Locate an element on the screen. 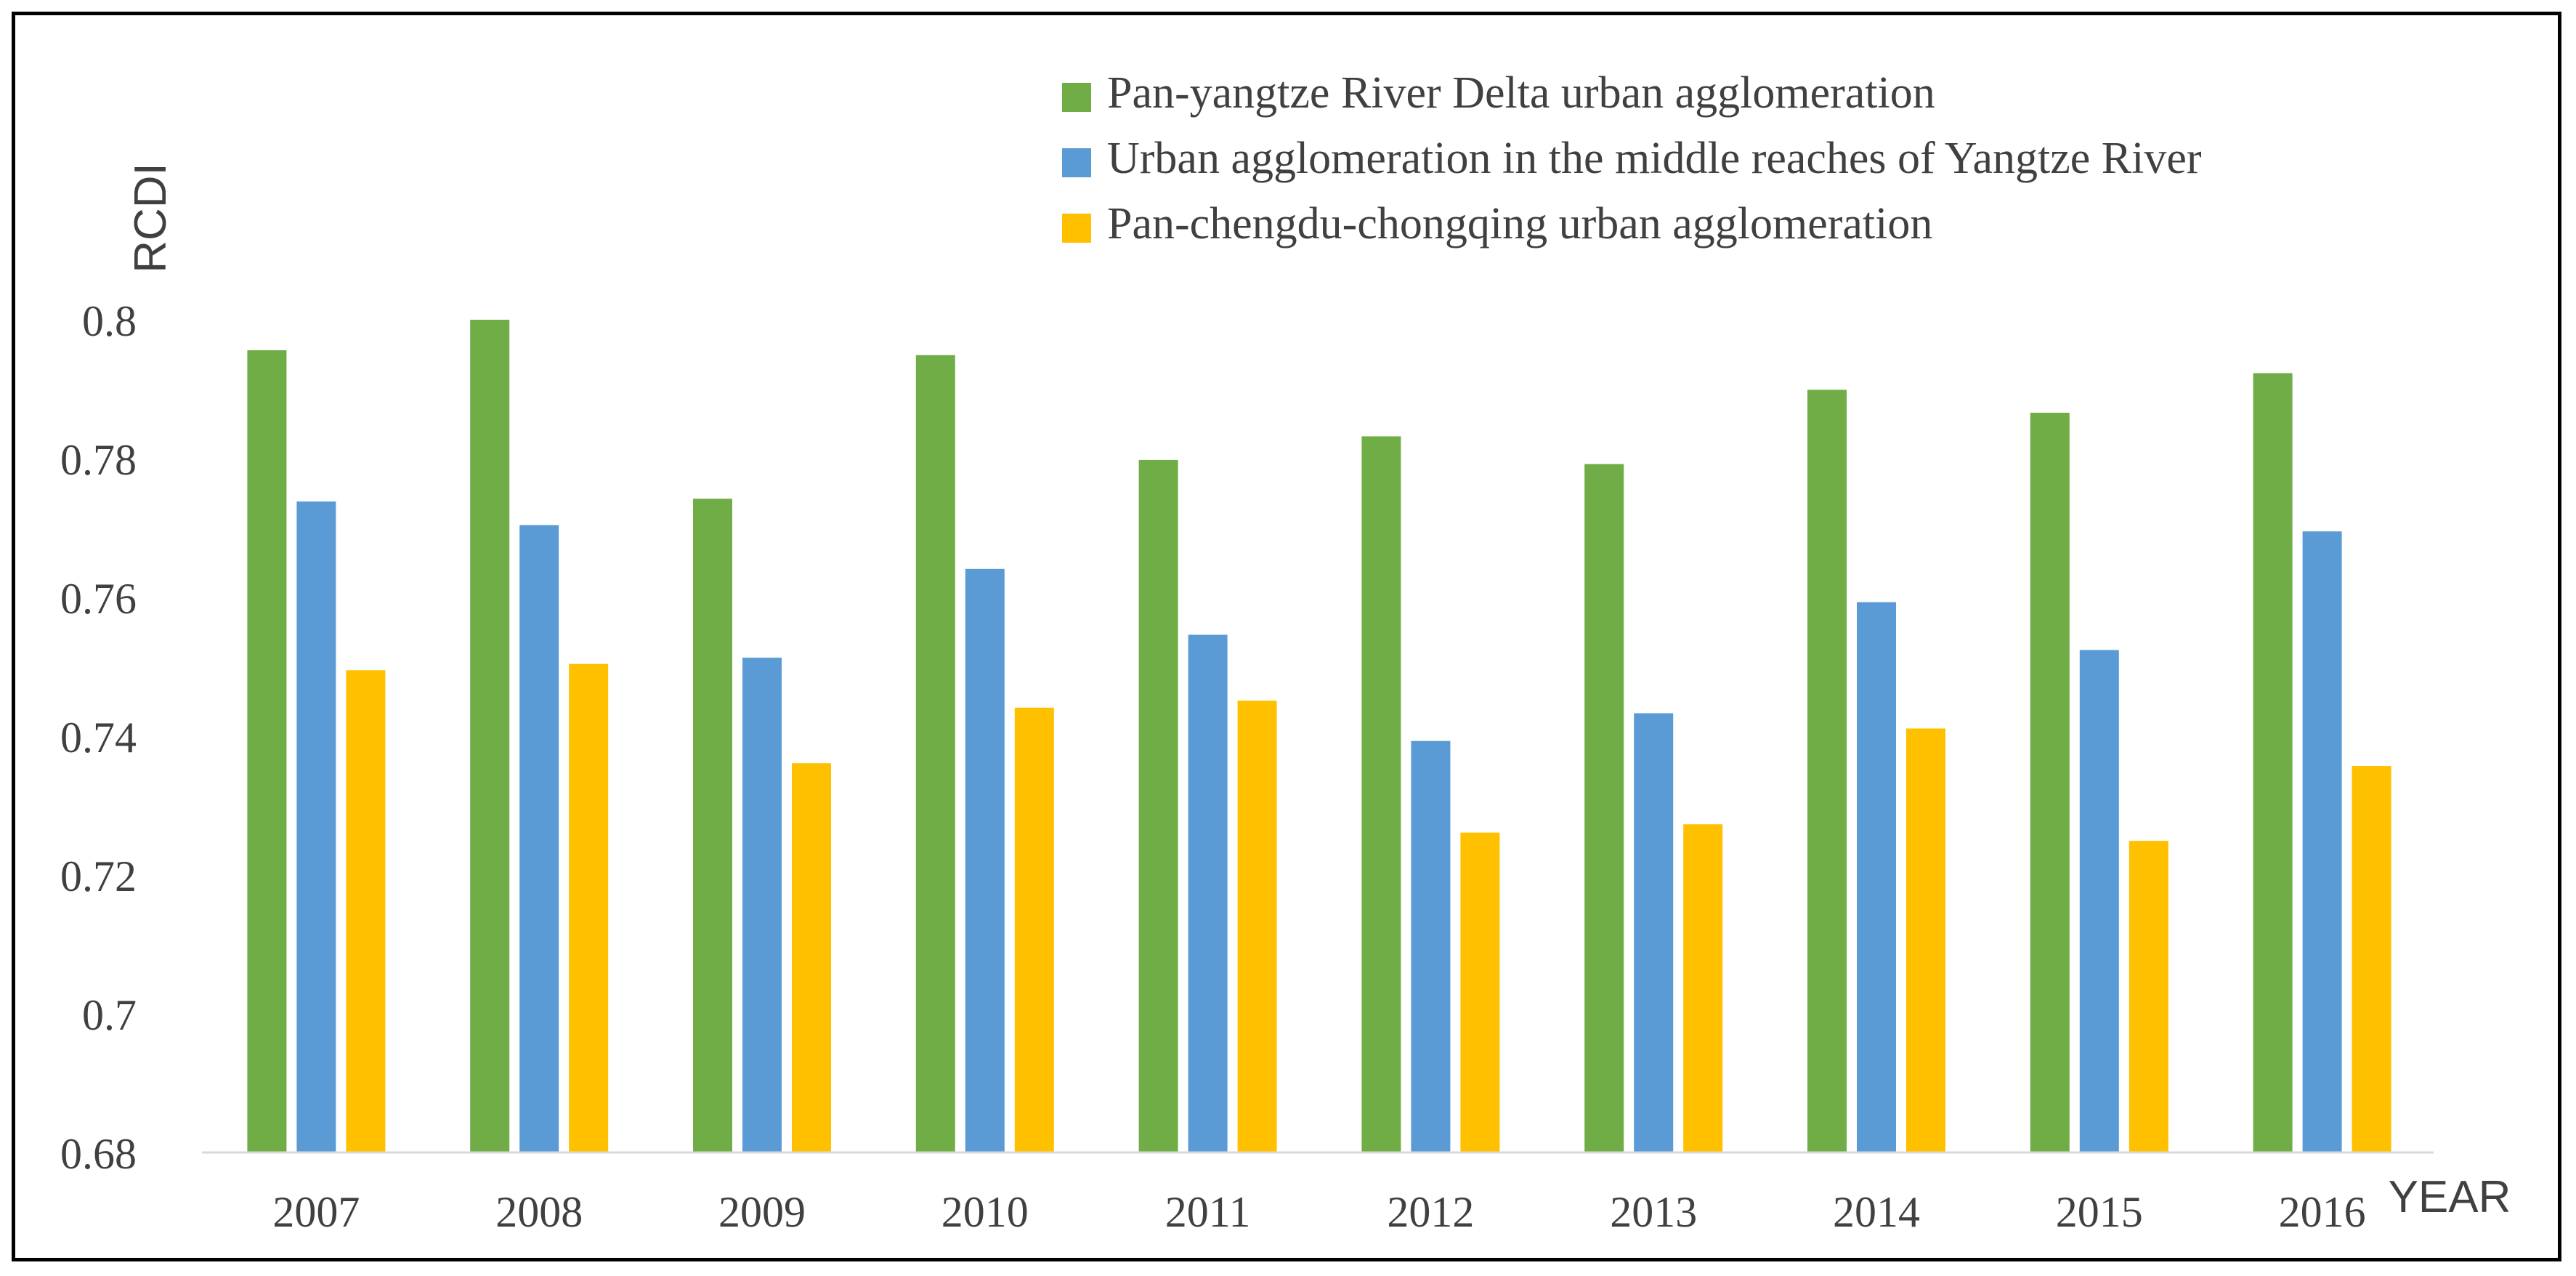  x-tick-label: 2015 is located at coordinates (2099, 1212).